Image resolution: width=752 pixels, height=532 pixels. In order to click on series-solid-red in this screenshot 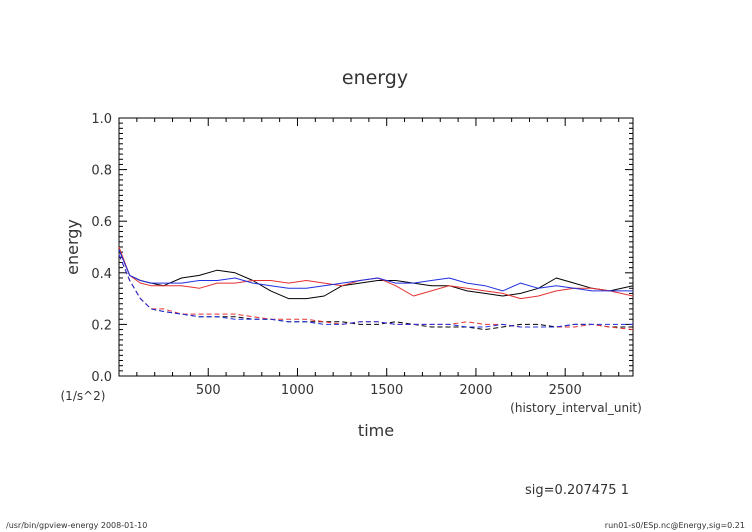, I will do `click(376, 273)`.